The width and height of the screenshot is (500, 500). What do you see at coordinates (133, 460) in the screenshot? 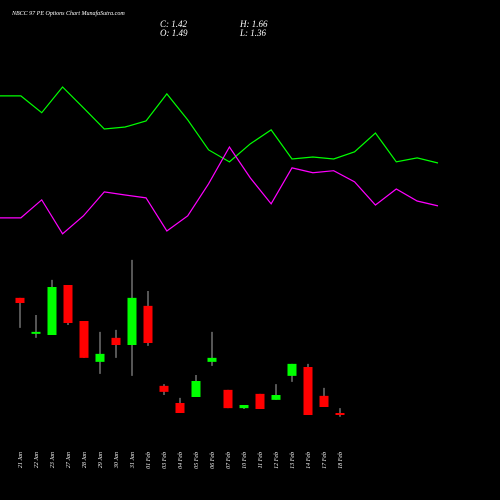
I see `x-tick-label: 31 Jan` at bounding box center [133, 460].